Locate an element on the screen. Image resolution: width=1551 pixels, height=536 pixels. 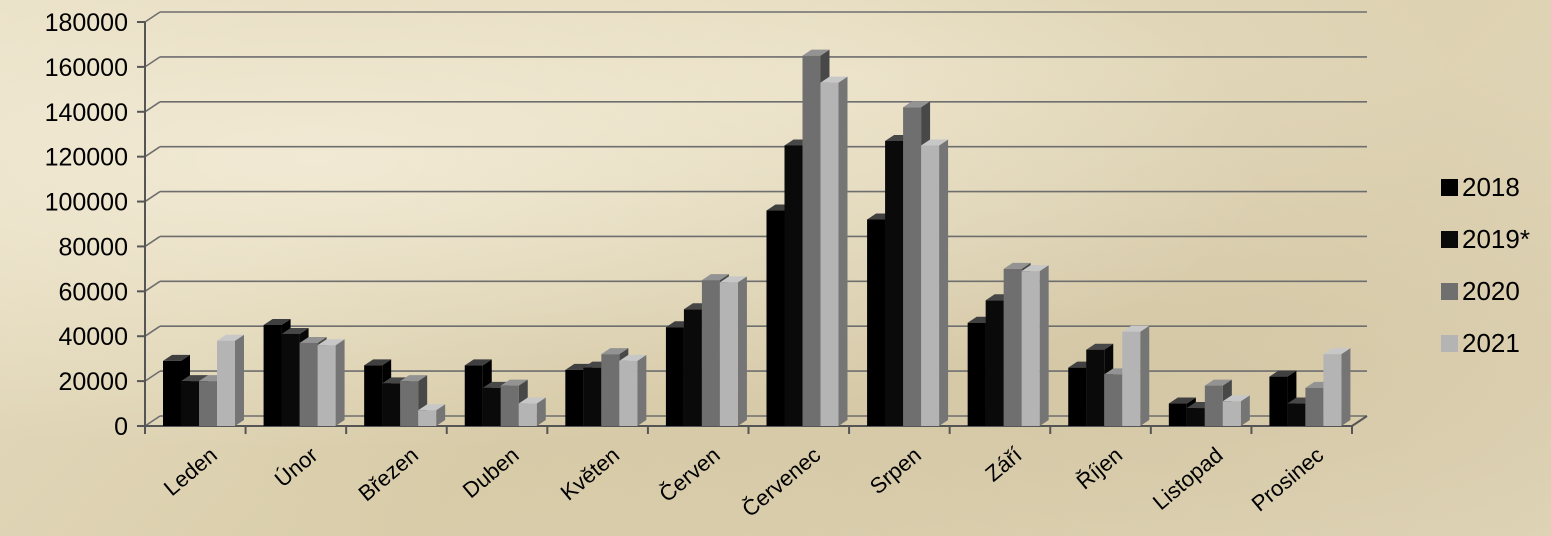
floor-edge is located at coordinates (1359, 421).